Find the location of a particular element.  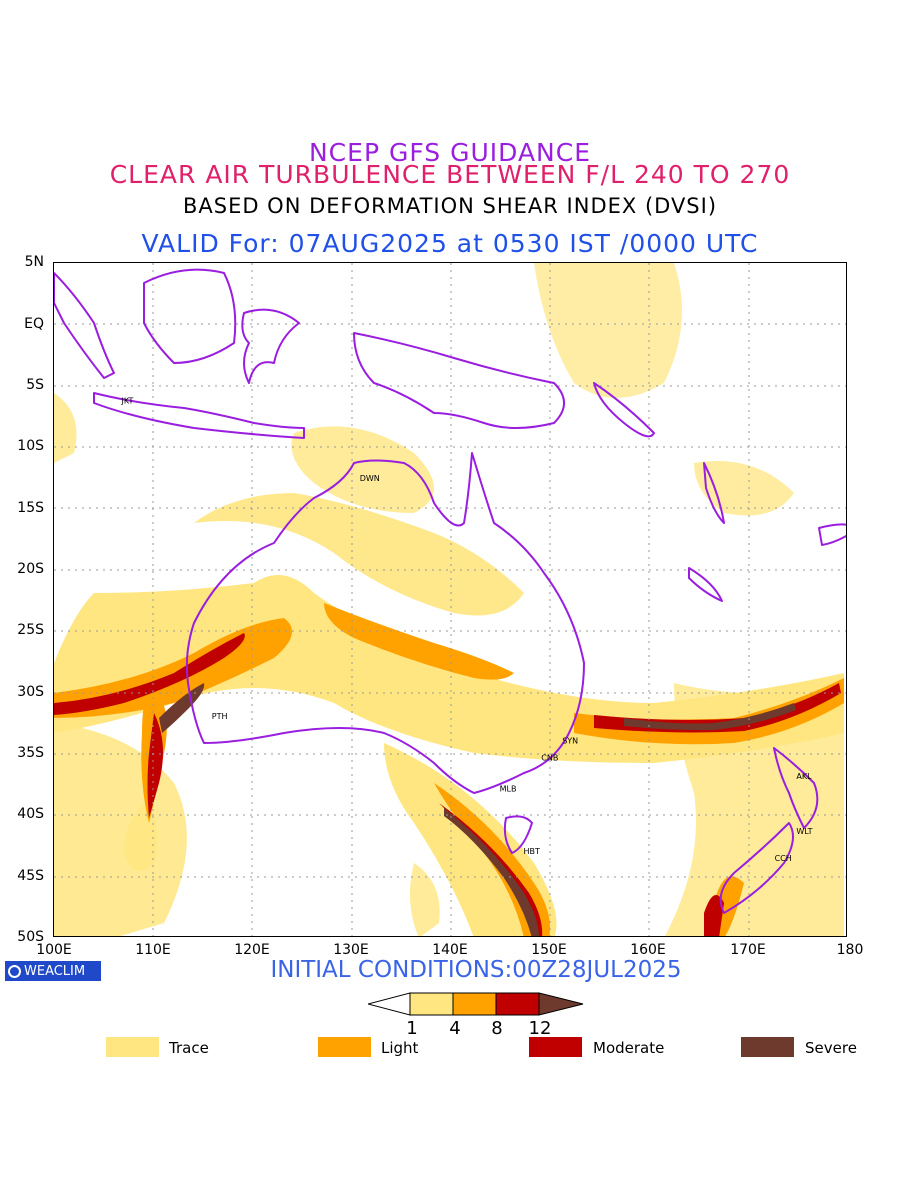

fiji-coast is located at coordinates (832, 534).